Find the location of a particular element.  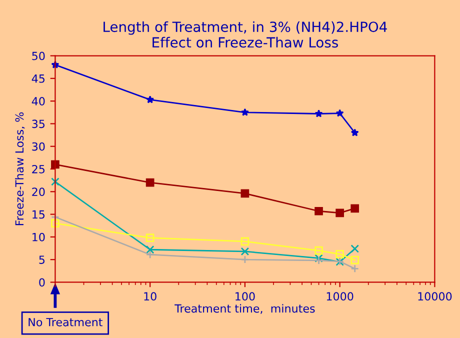

text: No Treatment is located at coordinates (65, 322).